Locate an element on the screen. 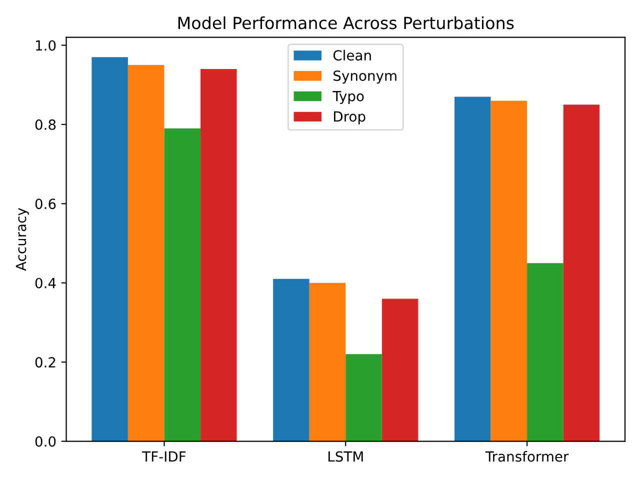 This screenshot has height=480, width=640. legend-label: Typo is located at coordinates (348, 97).